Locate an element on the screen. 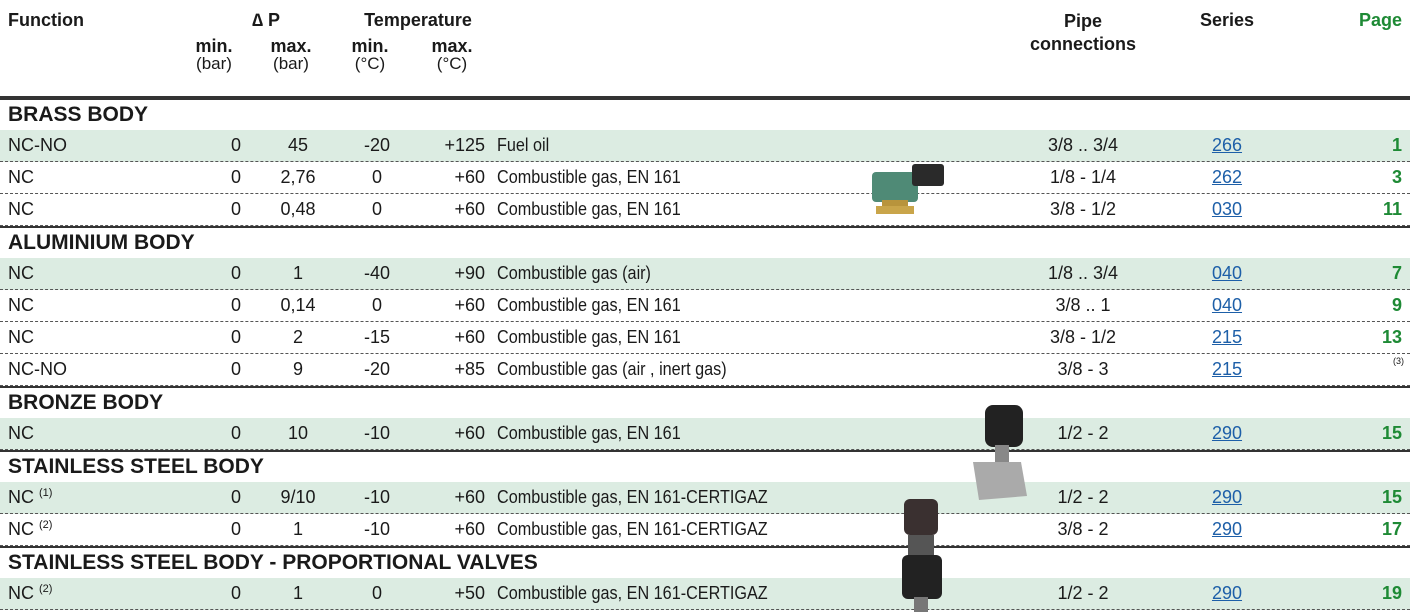  series-link: 030 is located at coordinates (1227, 209).